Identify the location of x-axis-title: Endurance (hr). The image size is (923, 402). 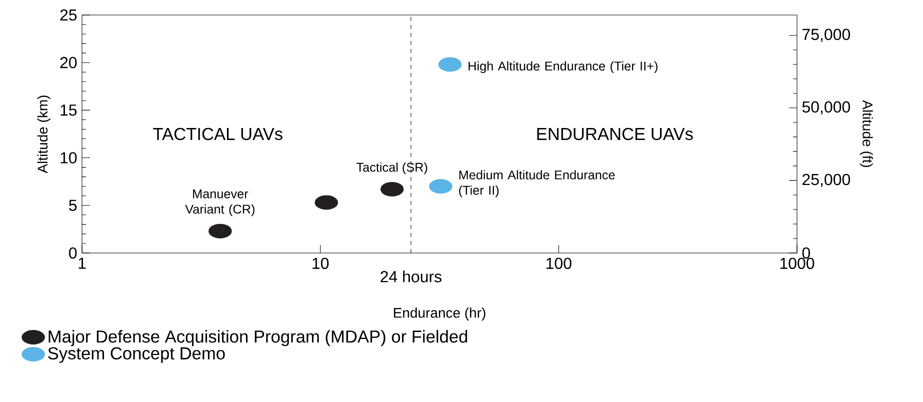
(440, 314).